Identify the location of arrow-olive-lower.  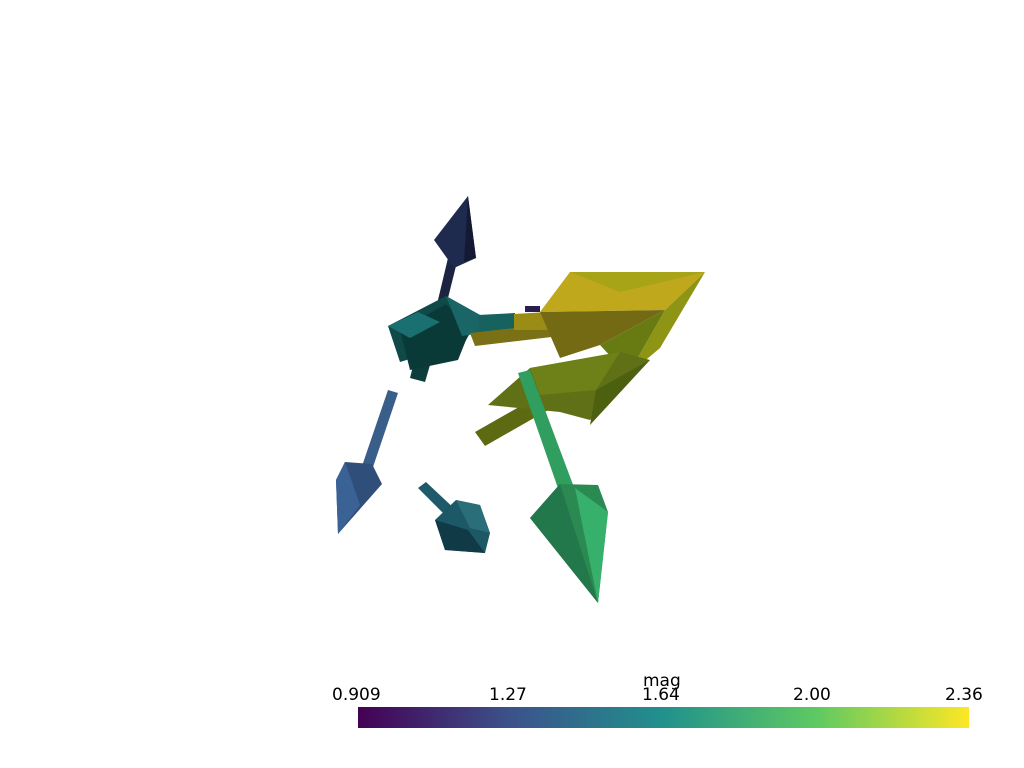
(562, 399).